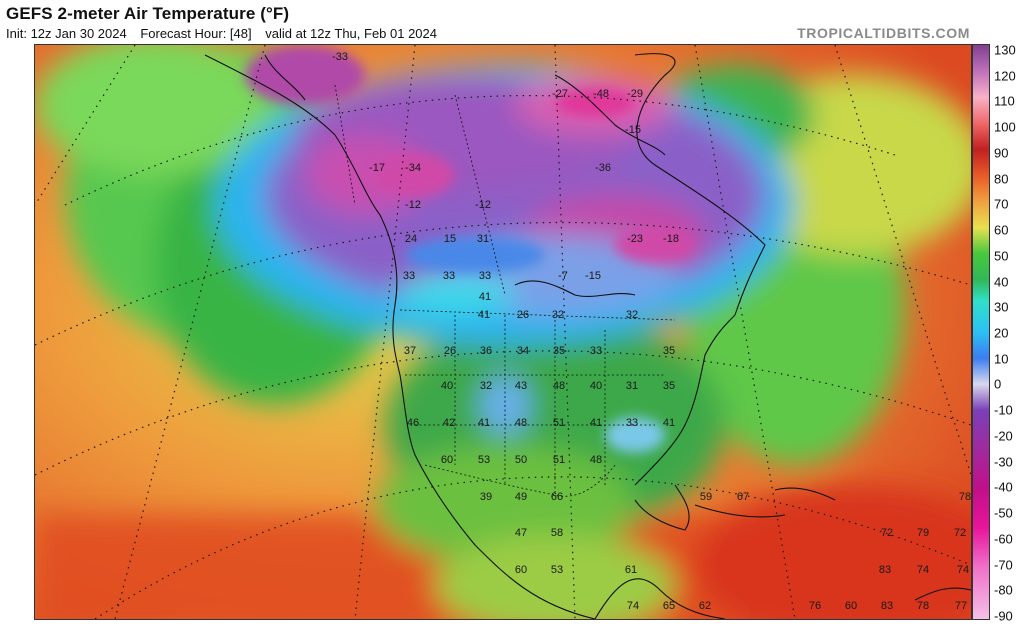  What do you see at coordinates (1001, 256) in the screenshot?
I see `colorbar-tick: 50` at bounding box center [1001, 256].